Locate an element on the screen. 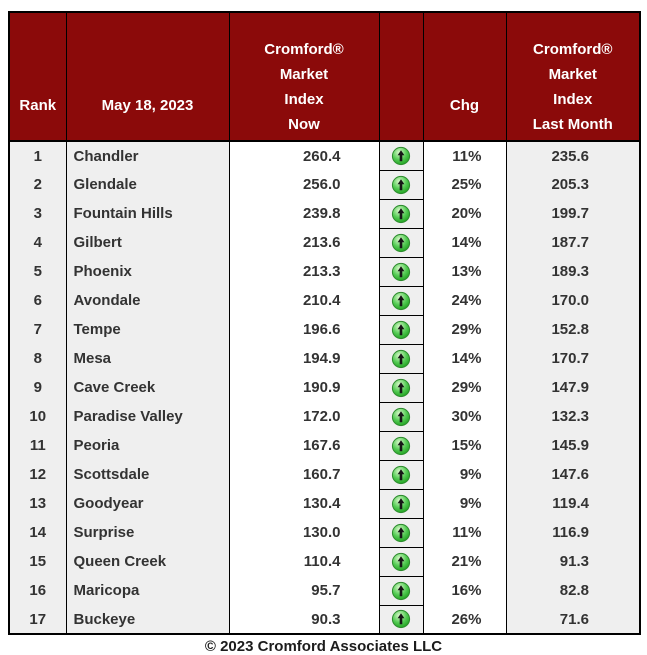 Image resolution: width=647 pixels, height=655 pixels. rank-cell: 15 is located at coordinates (37, 561).